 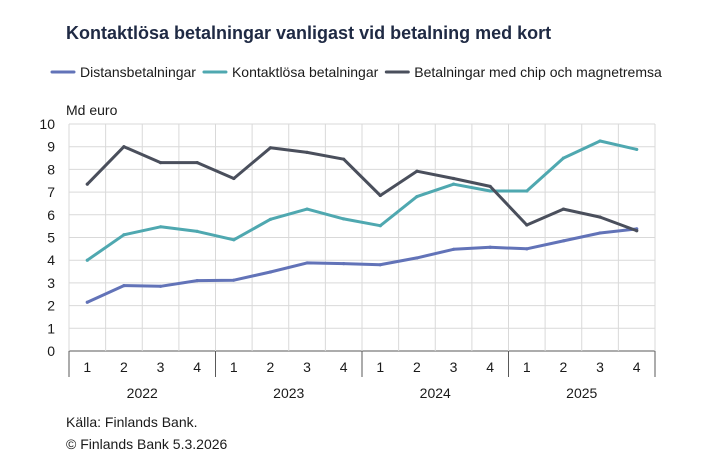 What do you see at coordinates (581, 393) in the screenshot?
I see `year-label: 2025` at bounding box center [581, 393].